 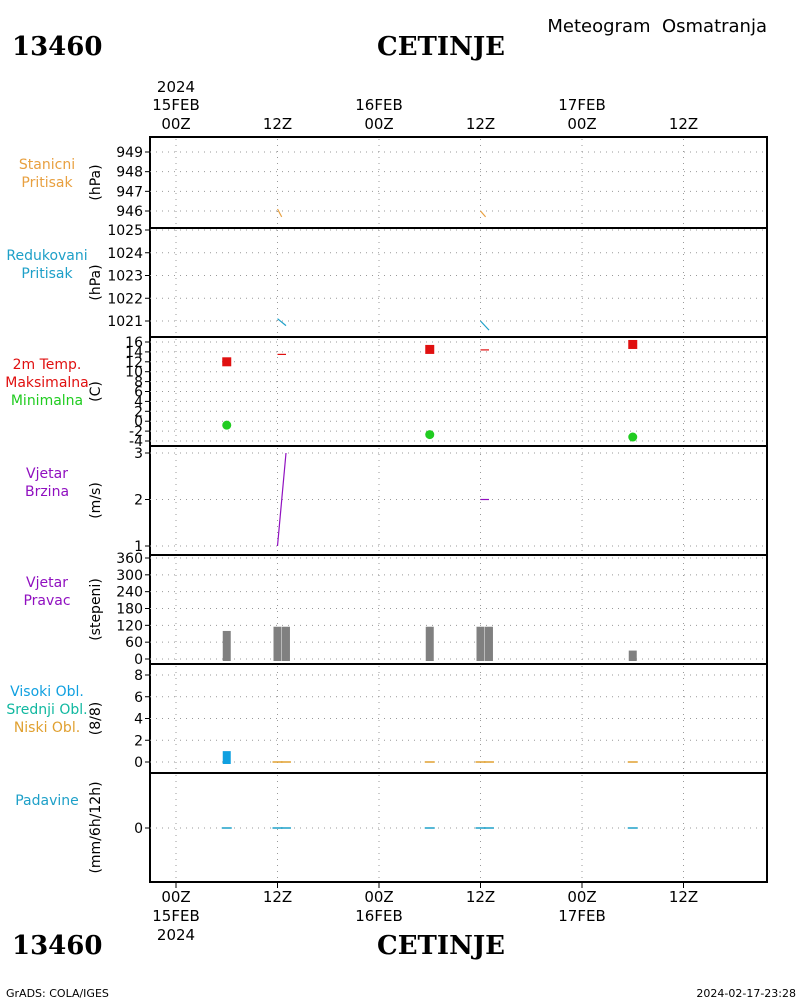 I want to click on y-tick-label: 120, so click(x=129, y=626).